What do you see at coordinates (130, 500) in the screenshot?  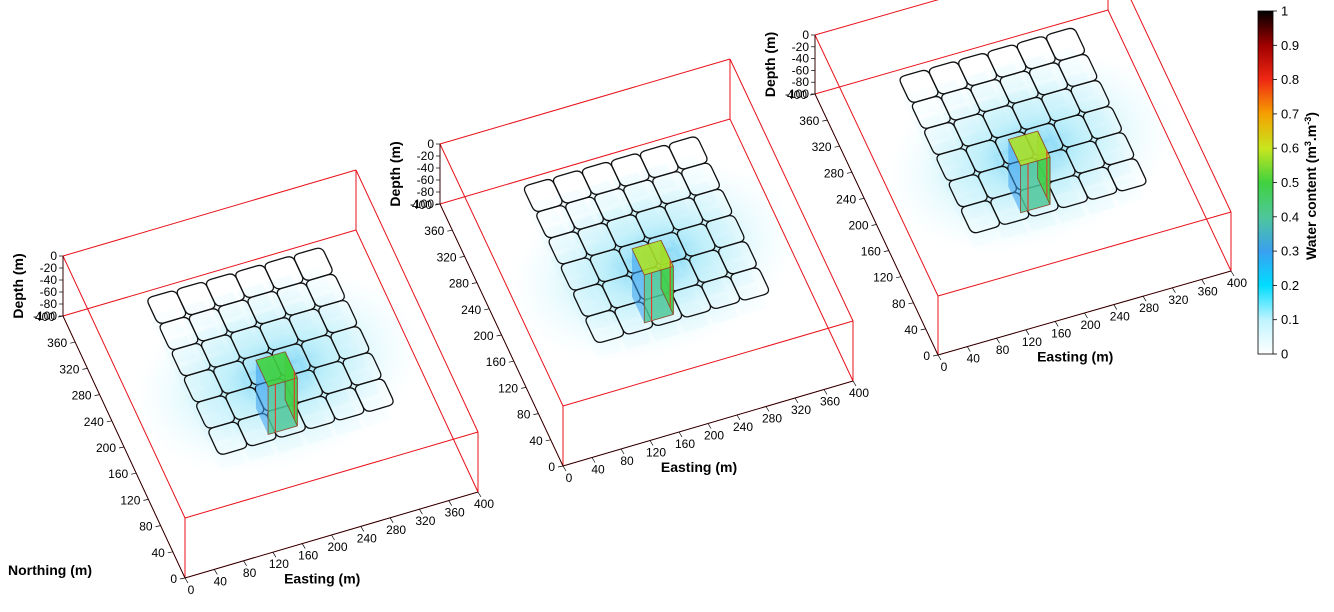 I see `northing-tick-label: 120` at bounding box center [130, 500].